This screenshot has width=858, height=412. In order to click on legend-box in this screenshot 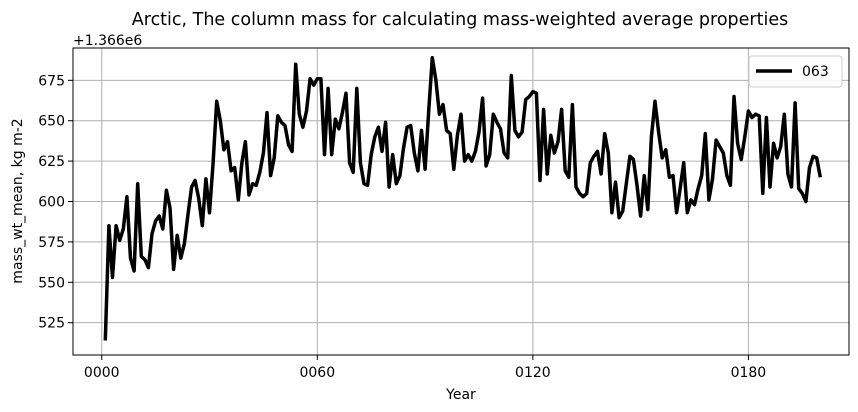, I will do `click(795, 71)`.